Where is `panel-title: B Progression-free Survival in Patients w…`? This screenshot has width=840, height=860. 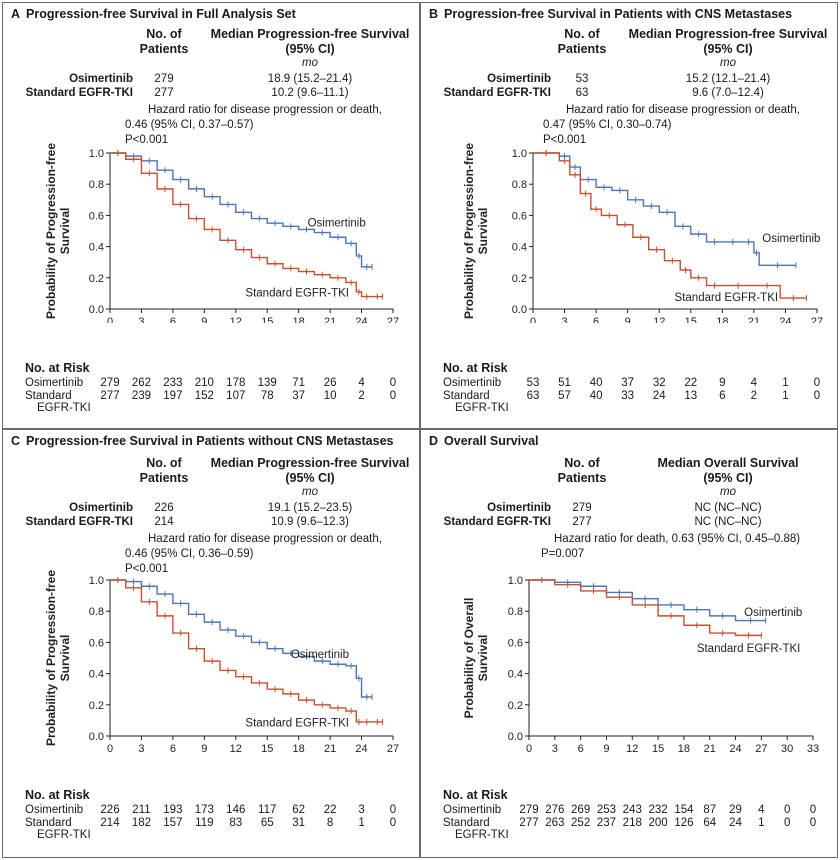 panel-title: B Progression-free Survival in Patients w… is located at coordinates (610, 14).